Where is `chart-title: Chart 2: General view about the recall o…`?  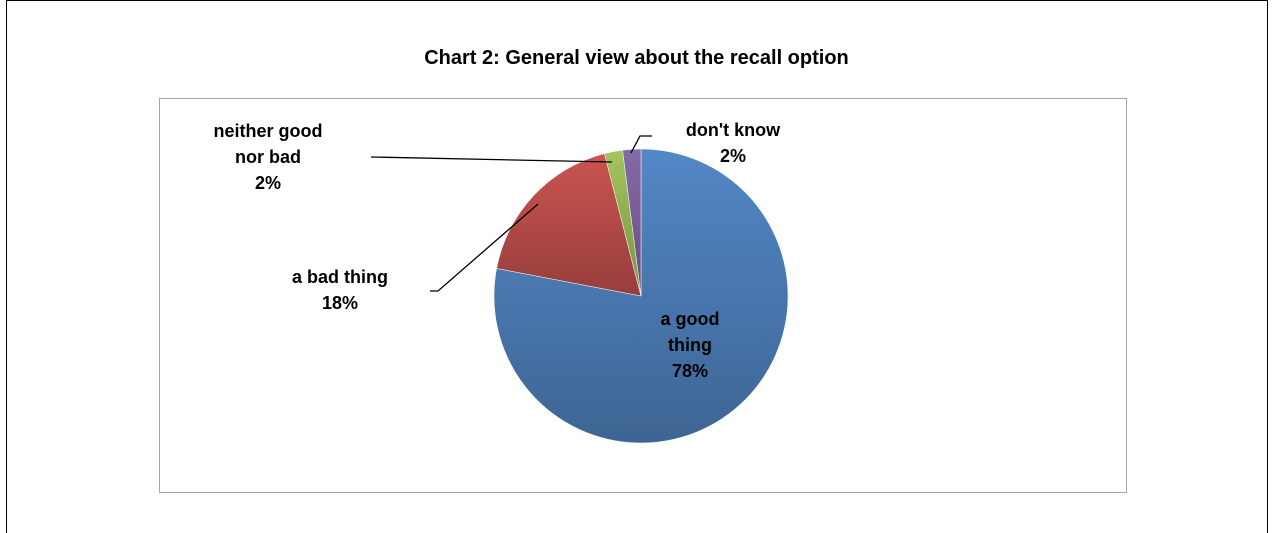
chart-title: Chart 2: General view about the recall o… is located at coordinates (636, 58).